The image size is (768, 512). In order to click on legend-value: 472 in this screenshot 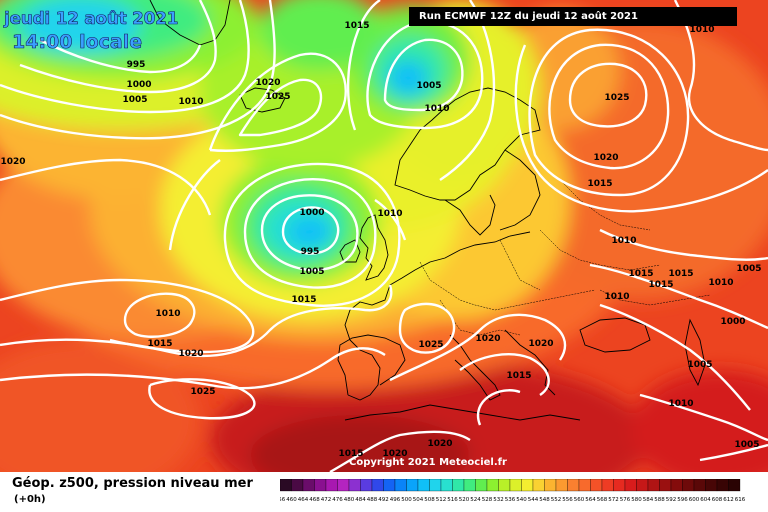, I will do `click(326, 500)`.